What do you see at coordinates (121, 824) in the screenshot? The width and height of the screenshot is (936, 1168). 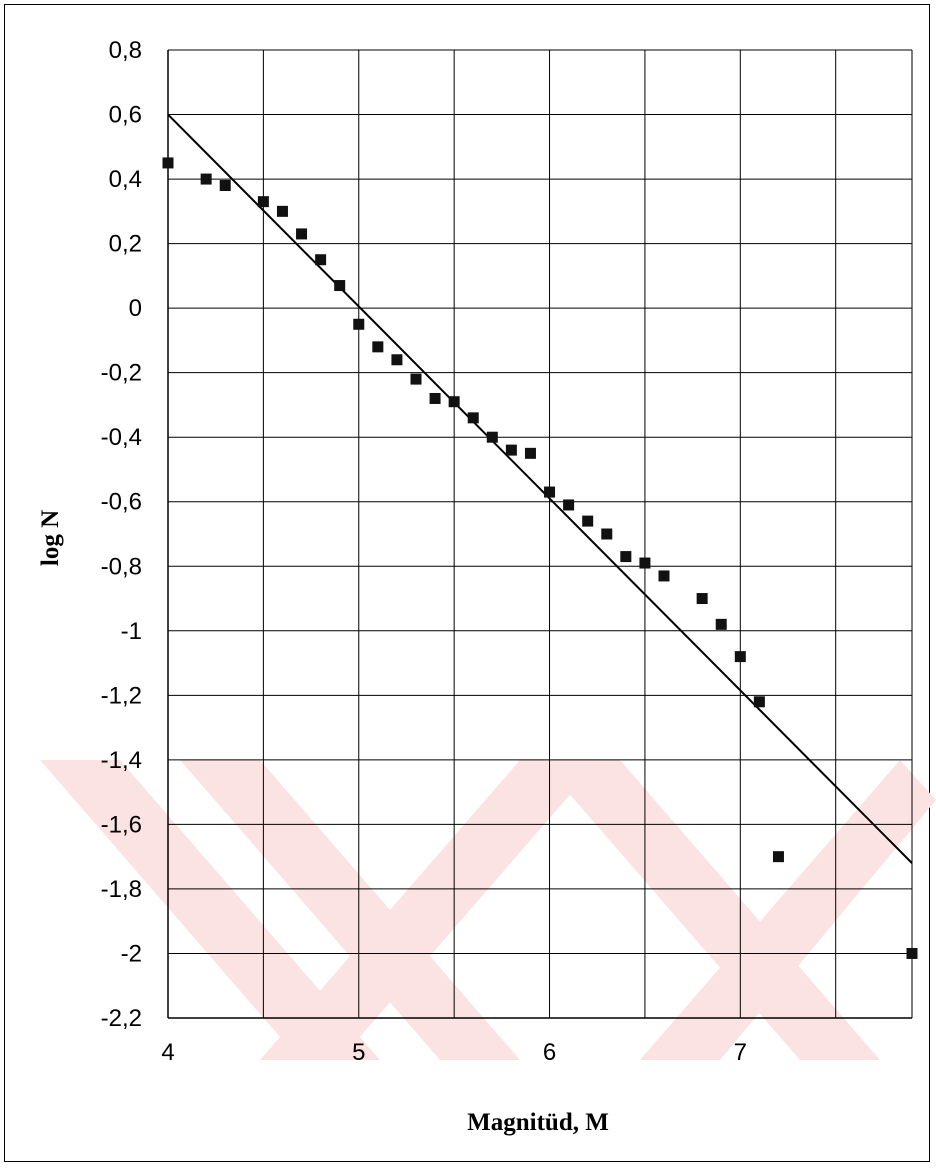 I see `y-tick-label: -1,6` at bounding box center [121, 824].